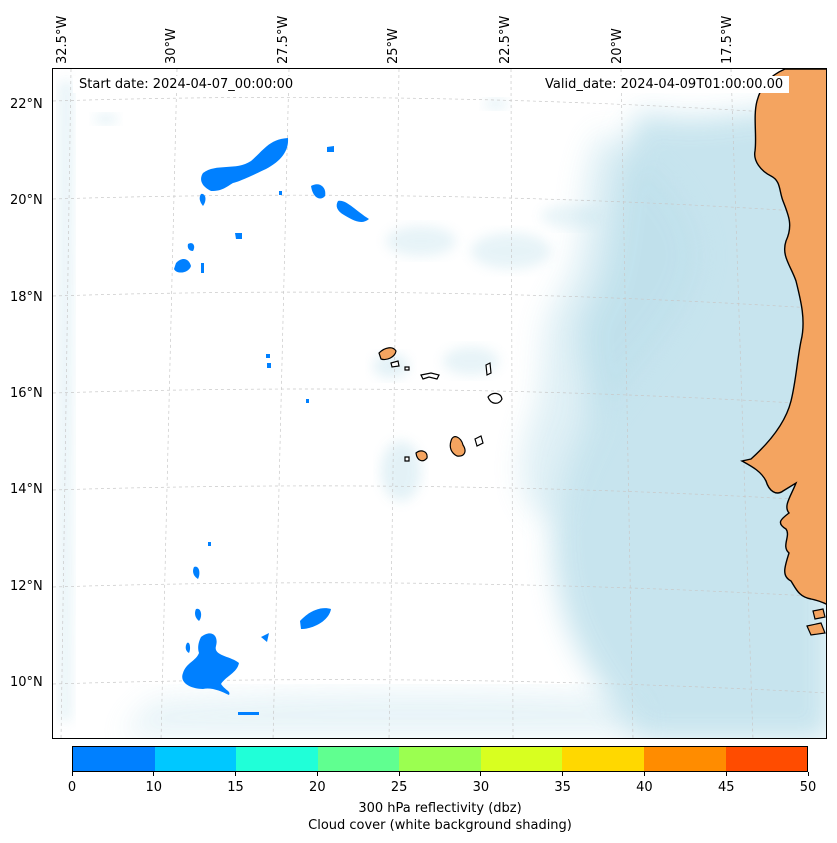  What do you see at coordinates (394, 403) in the screenshot?
I see `lon-line-25w` at bounding box center [394, 403].